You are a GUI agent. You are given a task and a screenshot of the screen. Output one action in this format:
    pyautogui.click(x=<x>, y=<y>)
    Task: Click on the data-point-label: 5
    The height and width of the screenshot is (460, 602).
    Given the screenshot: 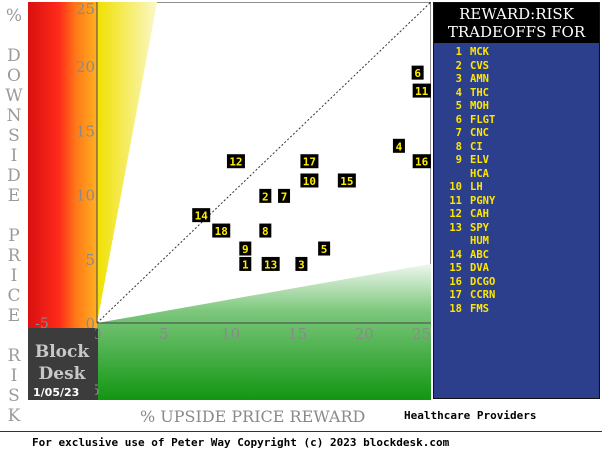 What is the action you would take?
    pyautogui.click(x=324, y=249)
    